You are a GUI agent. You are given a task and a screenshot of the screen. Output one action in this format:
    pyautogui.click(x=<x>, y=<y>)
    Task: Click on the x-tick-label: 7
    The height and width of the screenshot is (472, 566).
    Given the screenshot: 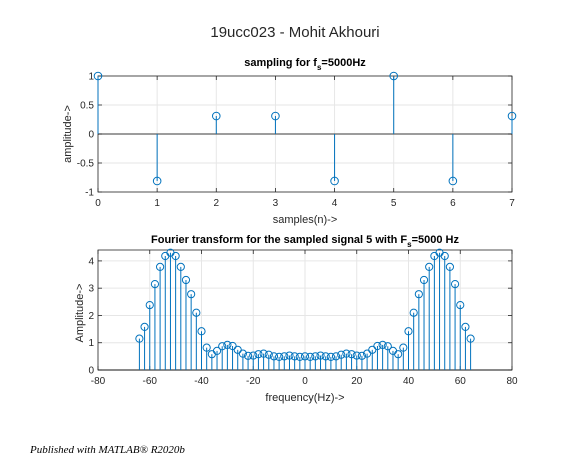 What is the action you would take?
    pyautogui.click(x=512, y=203)
    